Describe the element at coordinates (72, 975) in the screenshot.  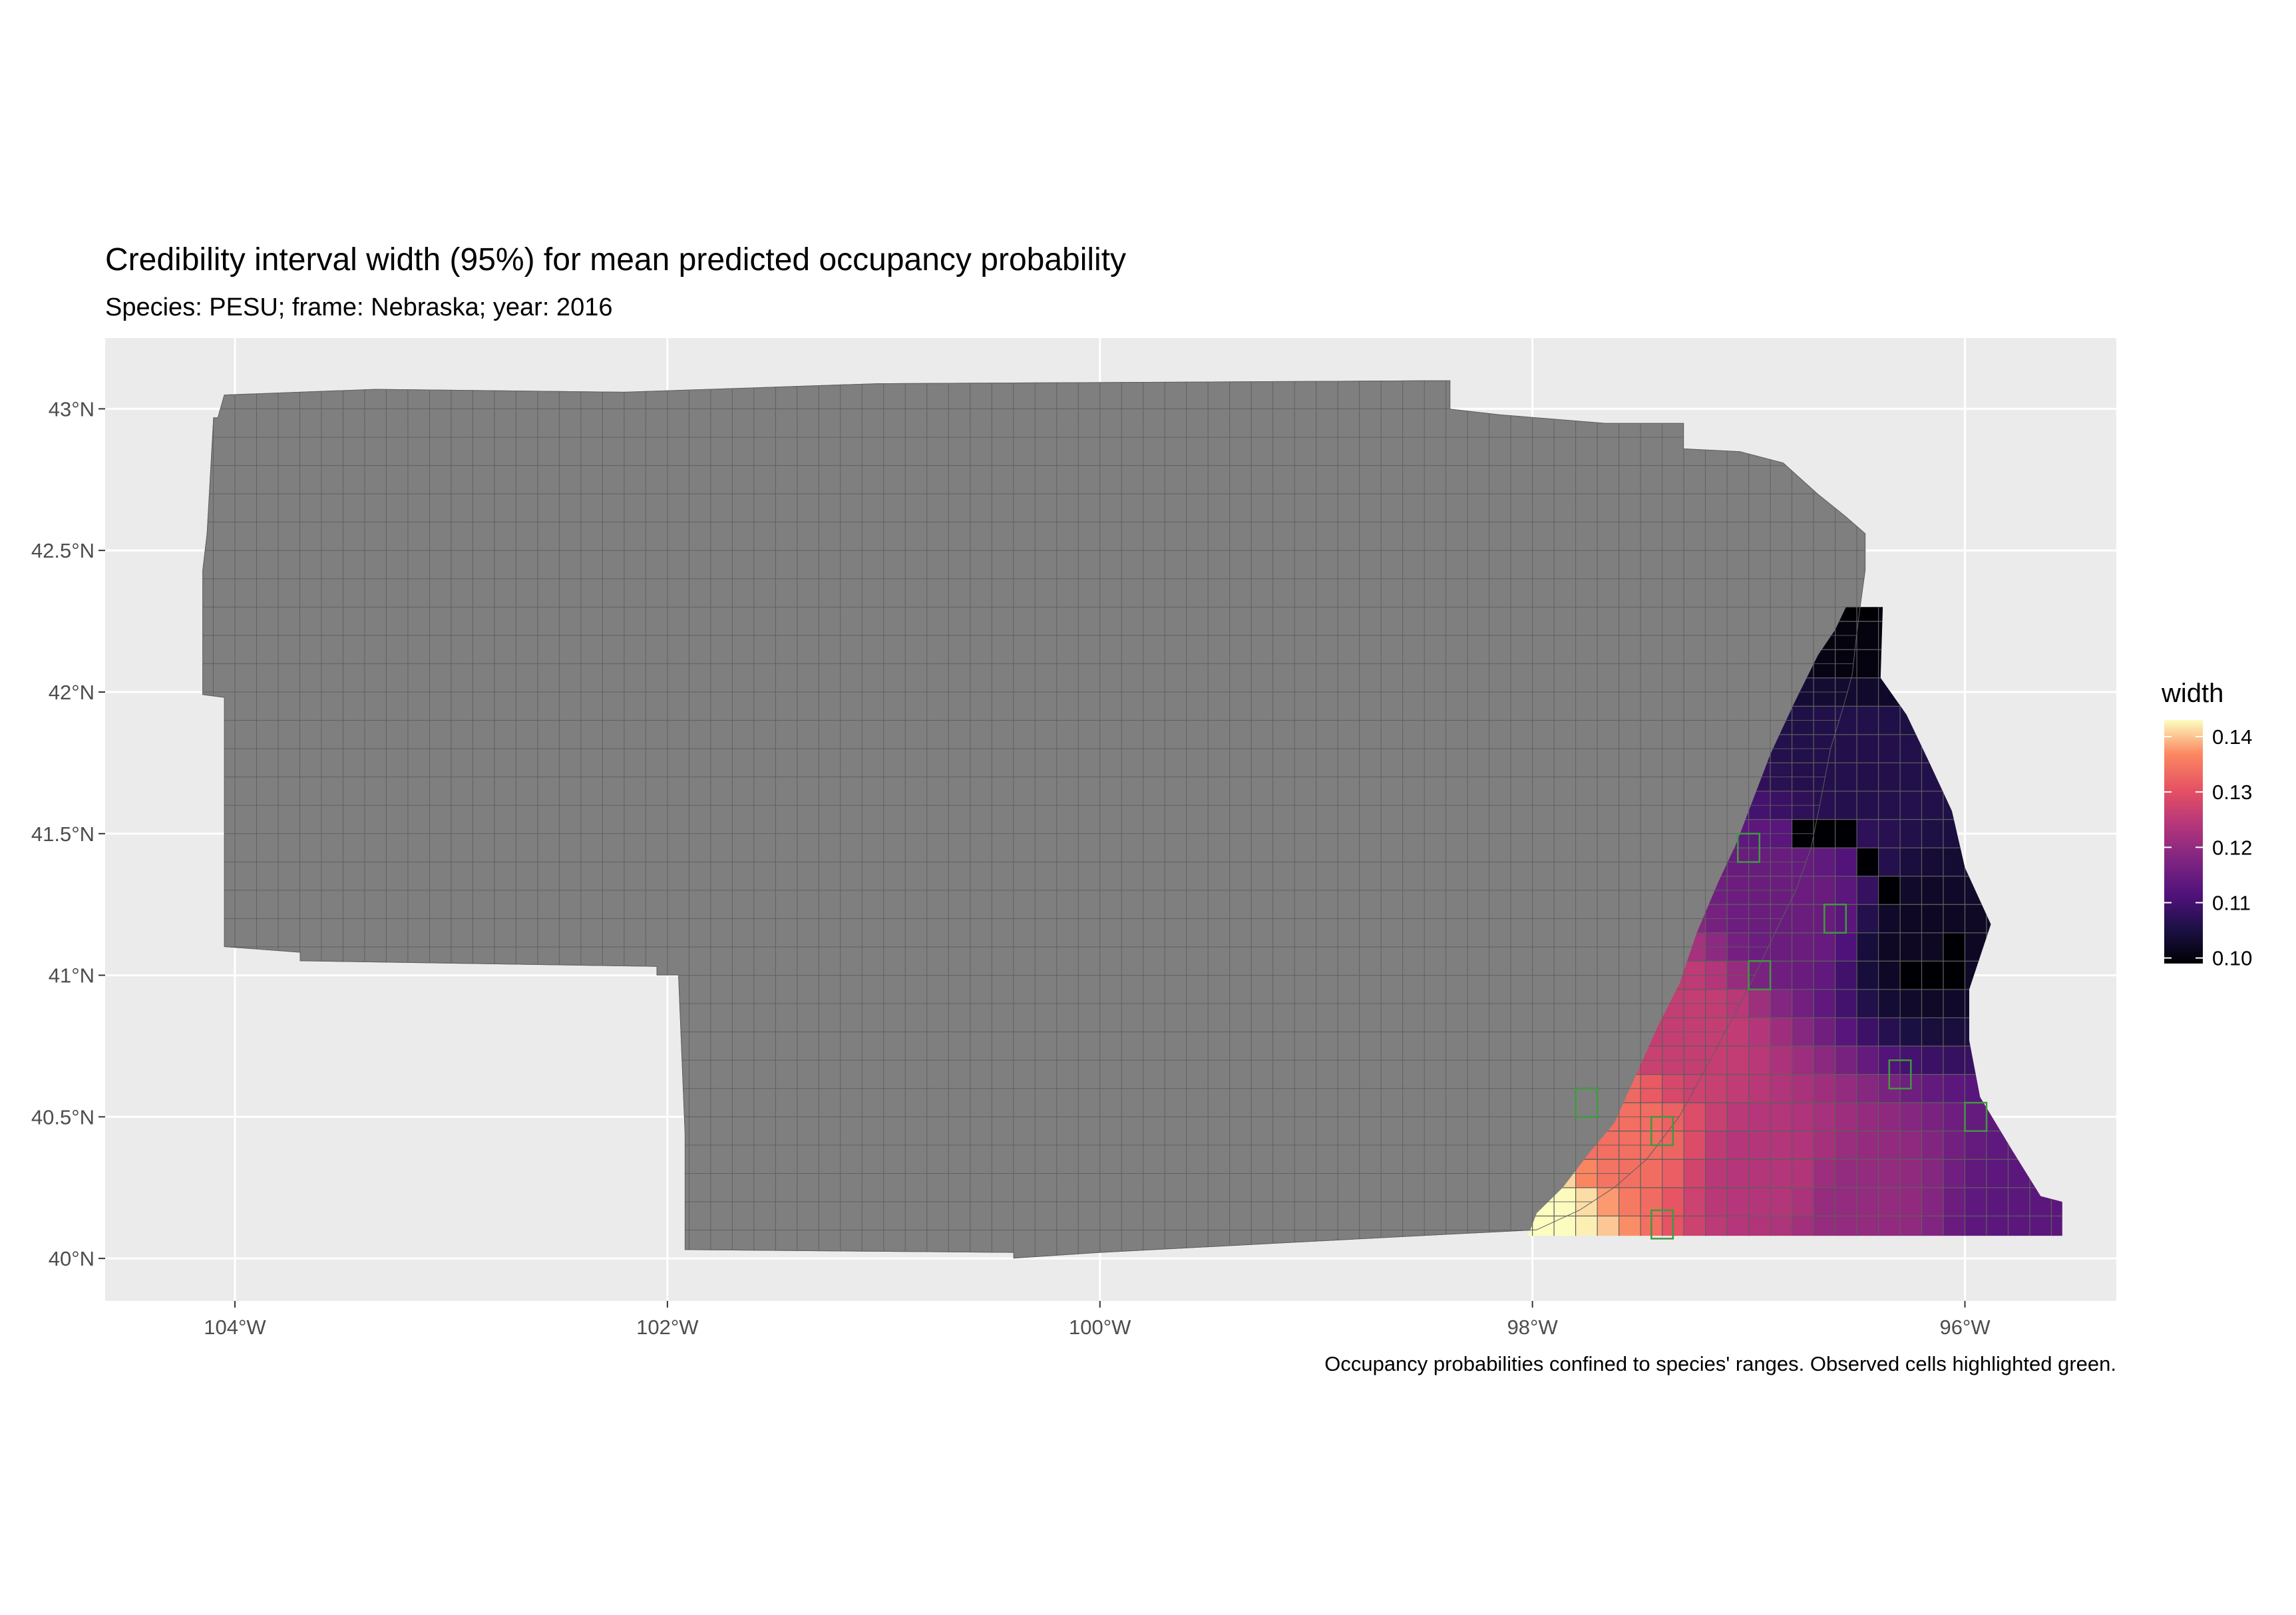
I see `y-tick-label: 41°N` at that location.